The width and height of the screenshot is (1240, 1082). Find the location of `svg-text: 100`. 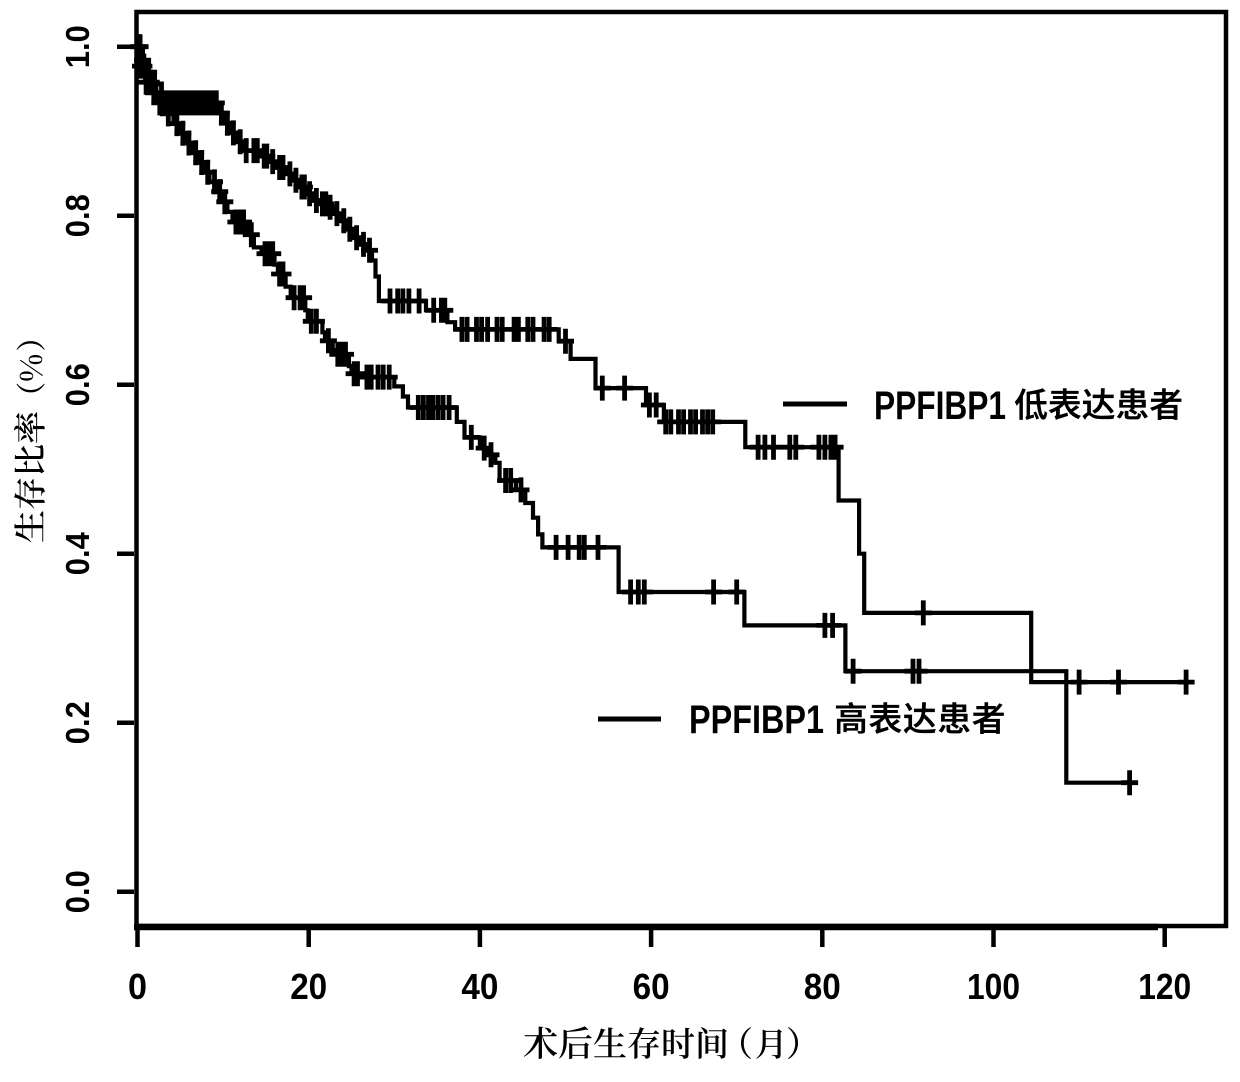

svg-text: 100 is located at coordinates (993, 986).